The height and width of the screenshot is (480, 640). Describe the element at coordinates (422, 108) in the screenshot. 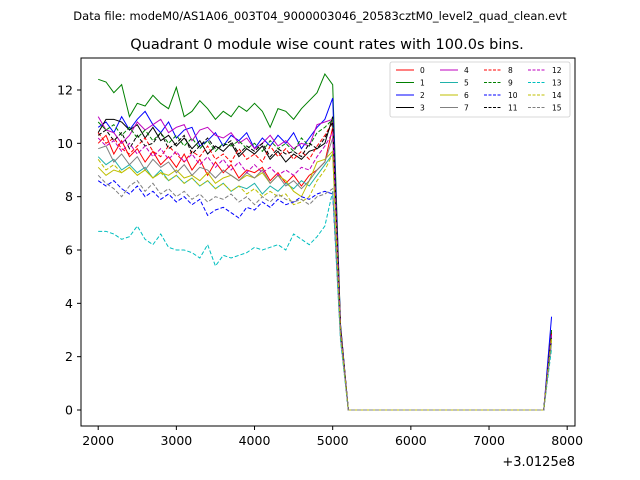

I see `legend-label-3: 3` at that location.